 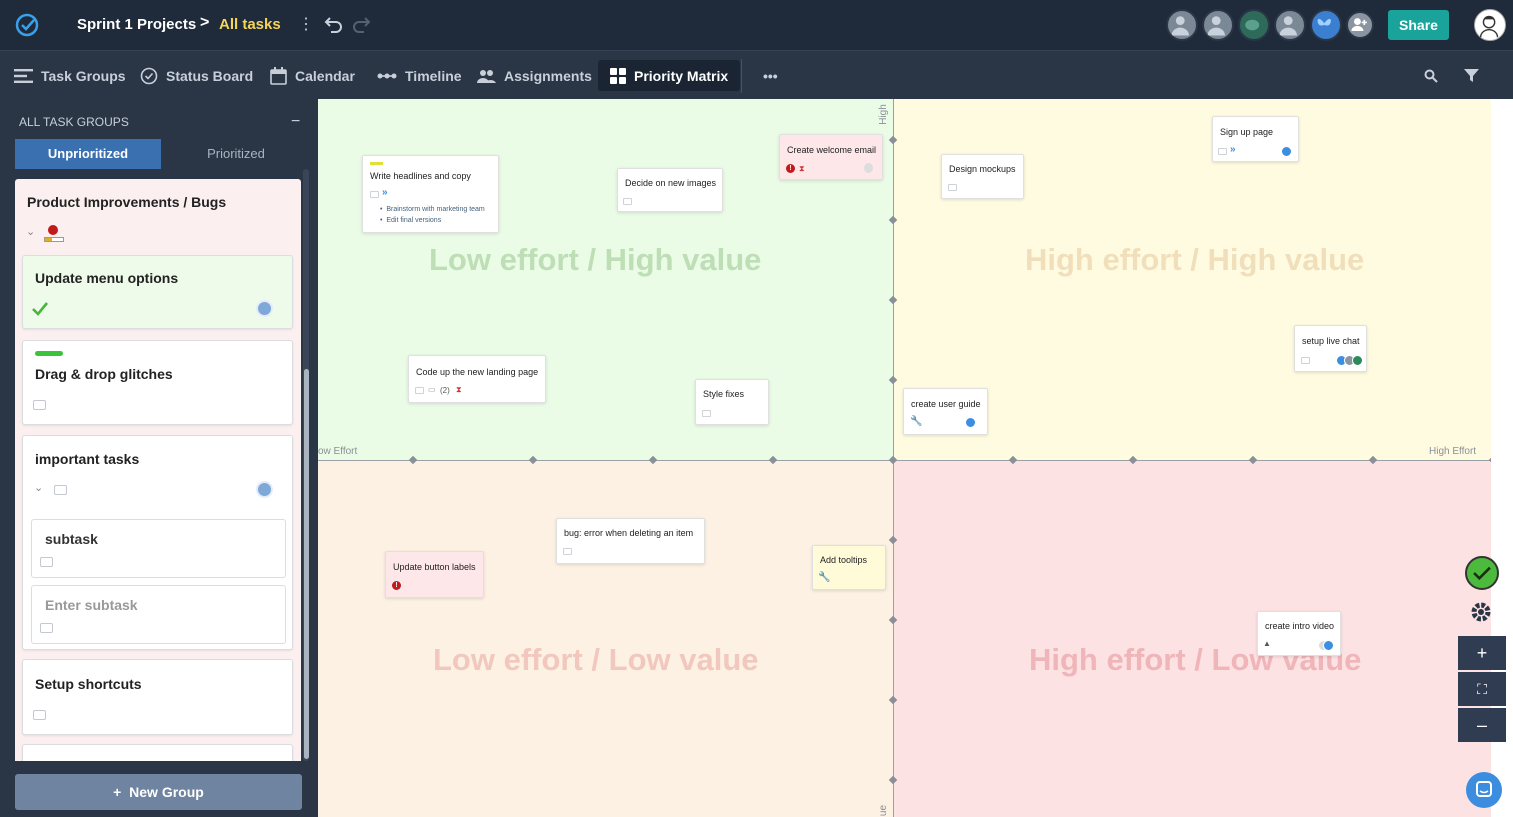 I want to click on zoom-out-button: –, so click(x=1482, y=725).